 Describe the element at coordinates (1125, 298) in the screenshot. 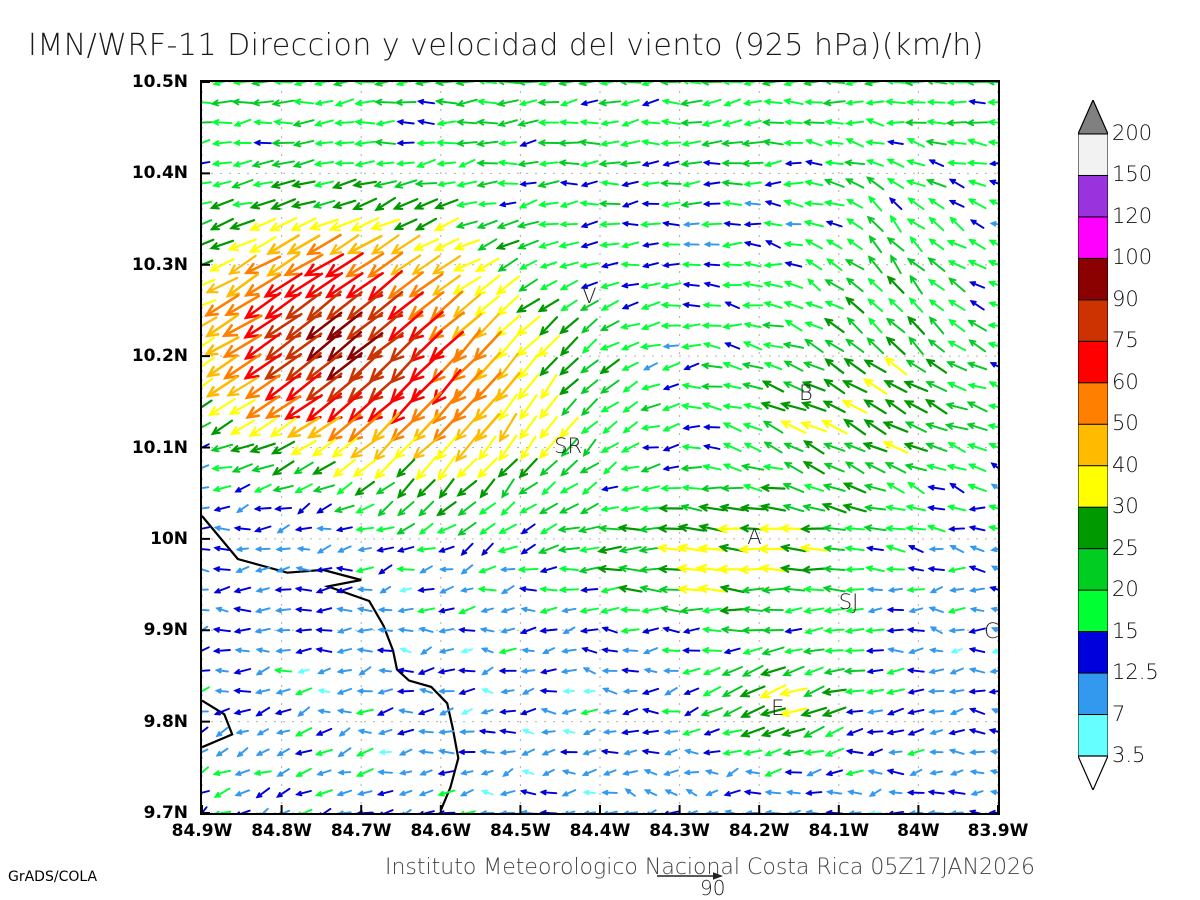

I see `colorbar-tick-label: 90` at that location.